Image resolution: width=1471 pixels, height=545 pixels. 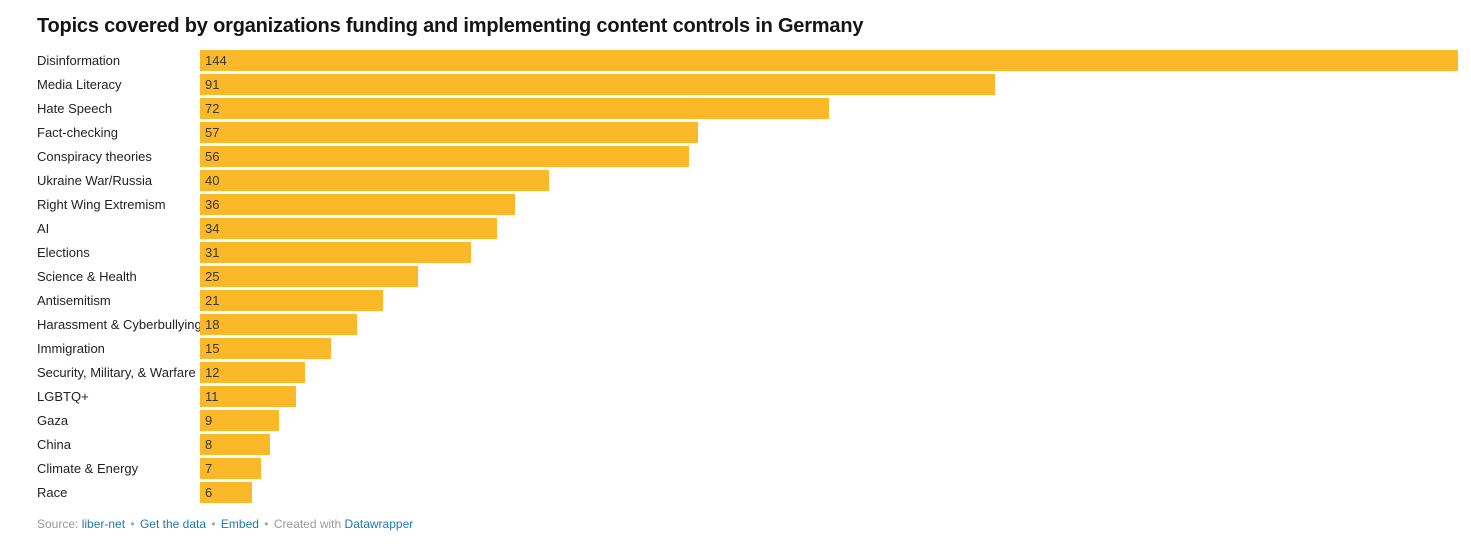 What do you see at coordinates (735, 444) in the screenshot?
I see `bar-row: China 8` at bounding box center [735, 444].